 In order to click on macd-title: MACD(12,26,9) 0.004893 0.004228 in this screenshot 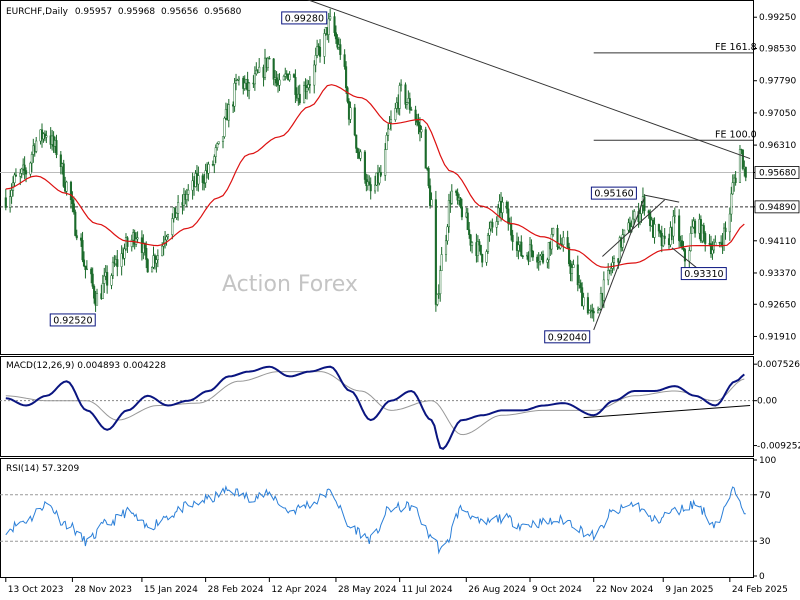, I will do `click(86, 366)`.